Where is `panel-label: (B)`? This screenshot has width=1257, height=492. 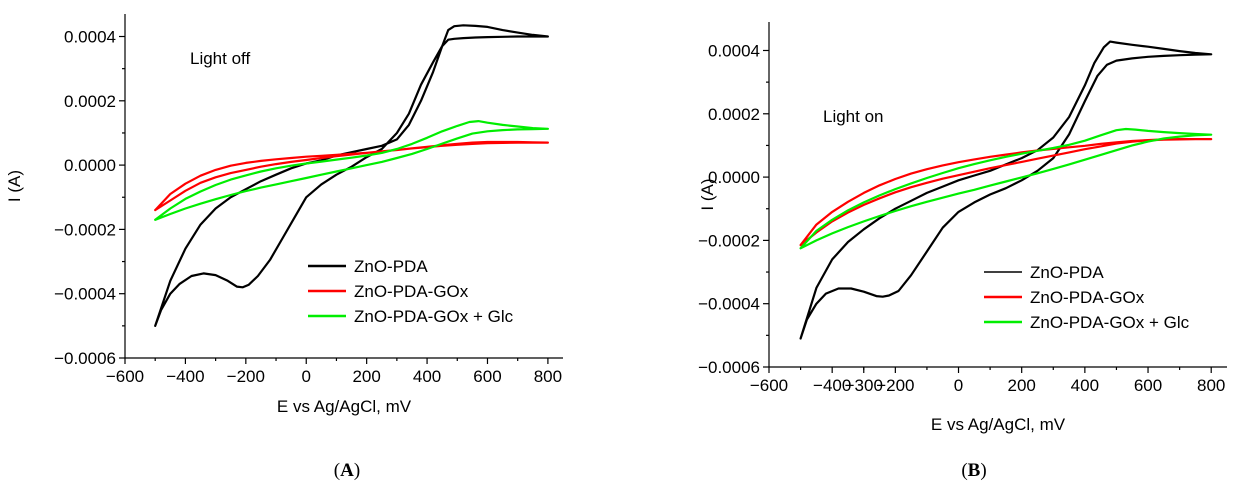
panel-label: (B) is located at coordinates (973, 470).